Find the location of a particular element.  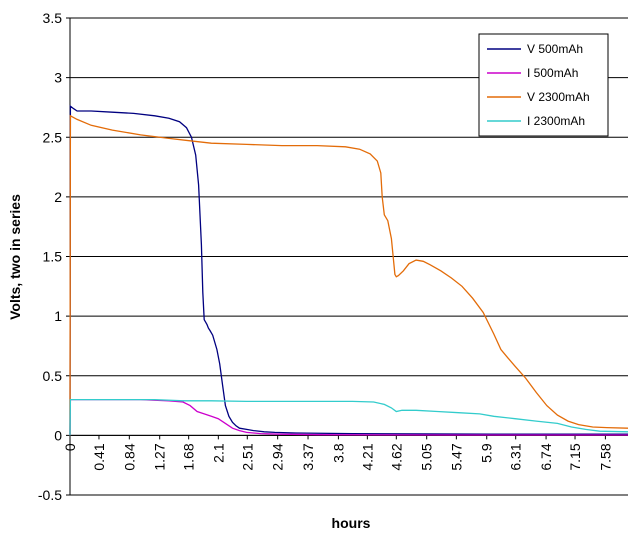

legend-label-3: I 2300mAh is located at coordinates (556, 121).